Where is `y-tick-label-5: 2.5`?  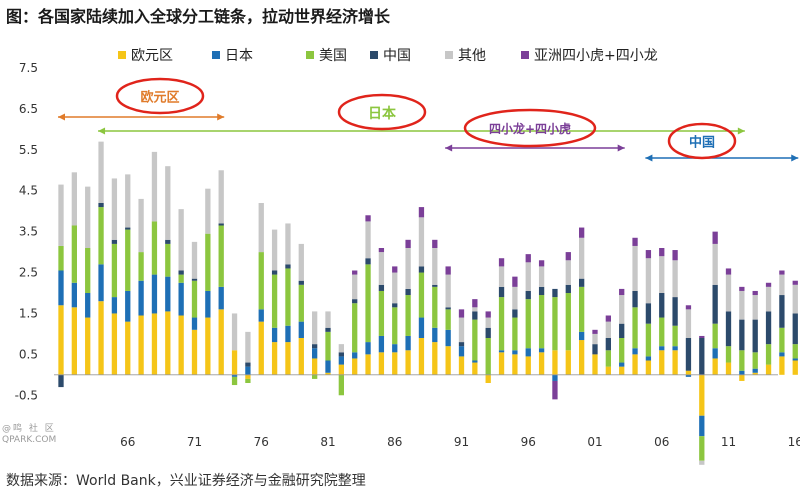
y-tick-label-5: 2.5 is located at coordinates (28, 273).